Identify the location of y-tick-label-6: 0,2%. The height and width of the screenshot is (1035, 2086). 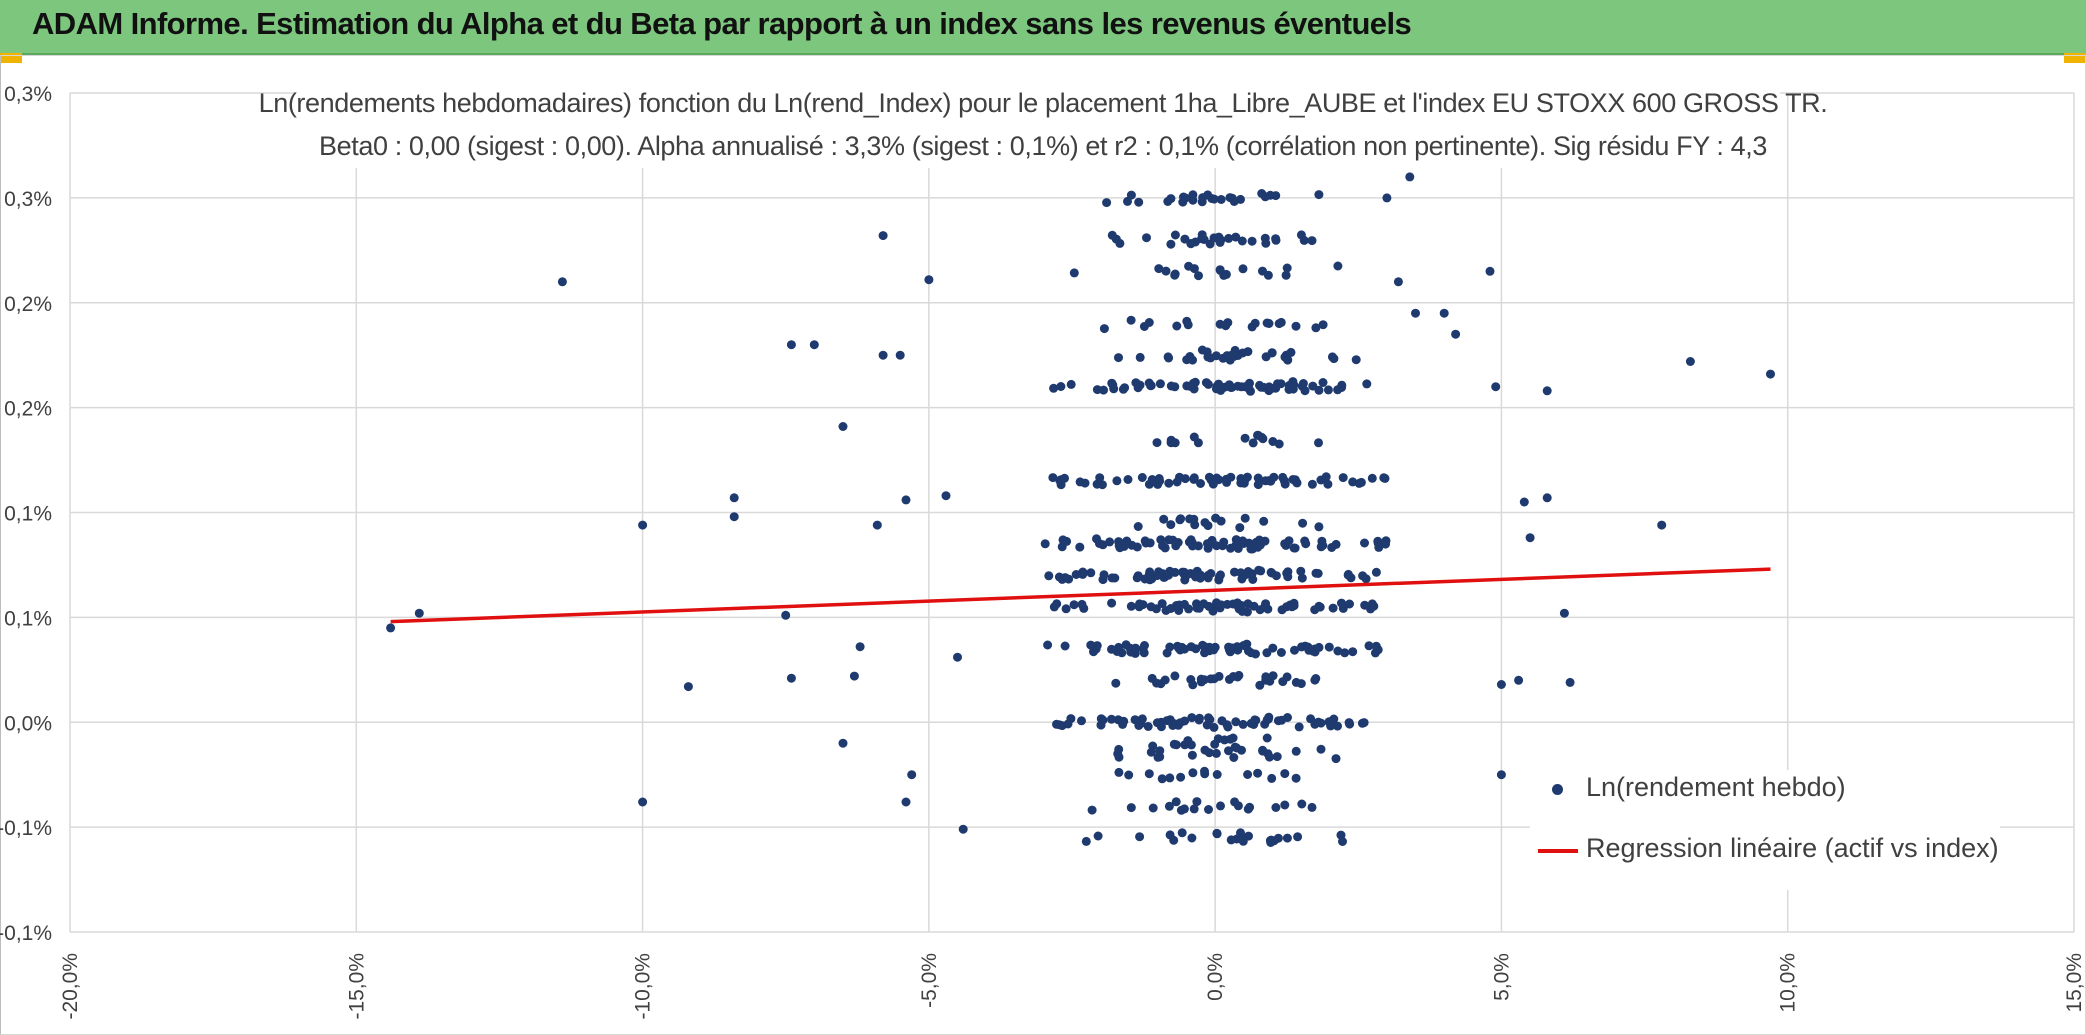
(28, 304).